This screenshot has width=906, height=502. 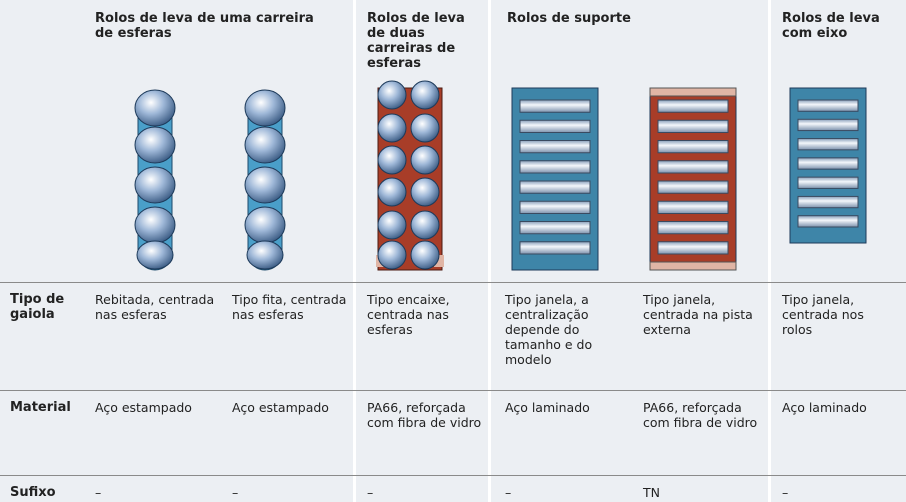 What do you see at coordinates (33, 492) in the screenshot?
I see `row-label: Sufixo` at bounding box center [33, 492].